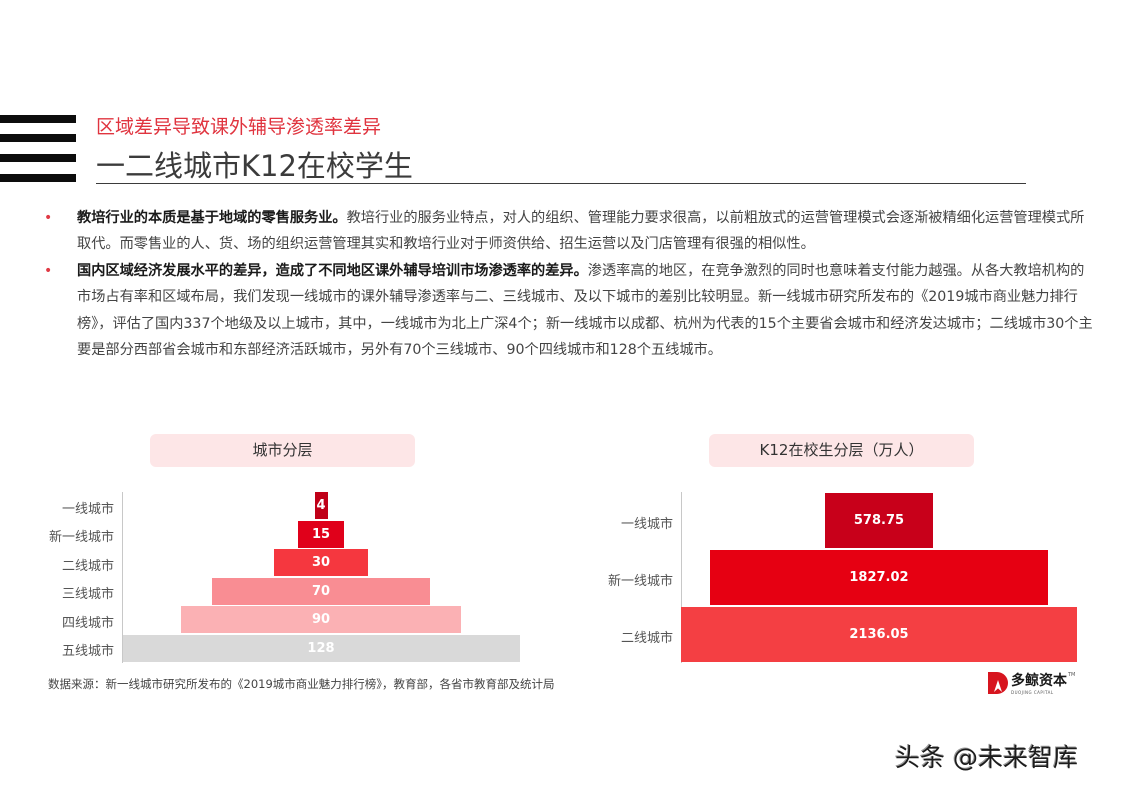 The height and width of the screenshot is (793, 1122). What do you see at coordinates (321, 648) in the screenshot?
I see `chart-bar: 128` at bounding box center [321, 648].